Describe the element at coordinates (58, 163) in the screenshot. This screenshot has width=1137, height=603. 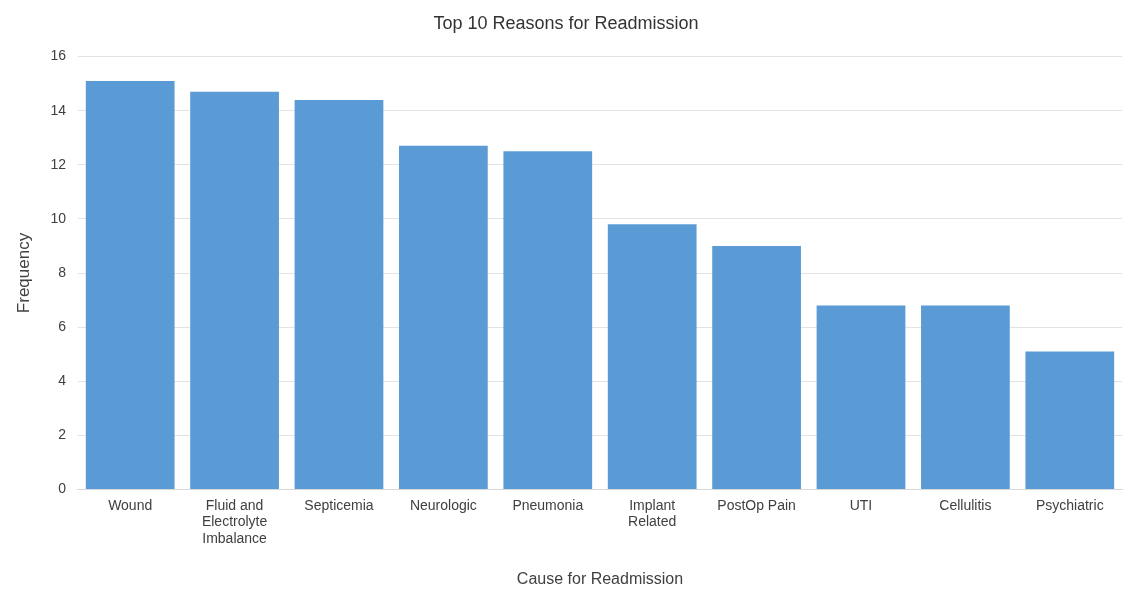
I see `y-tick-label: 12` at that location.